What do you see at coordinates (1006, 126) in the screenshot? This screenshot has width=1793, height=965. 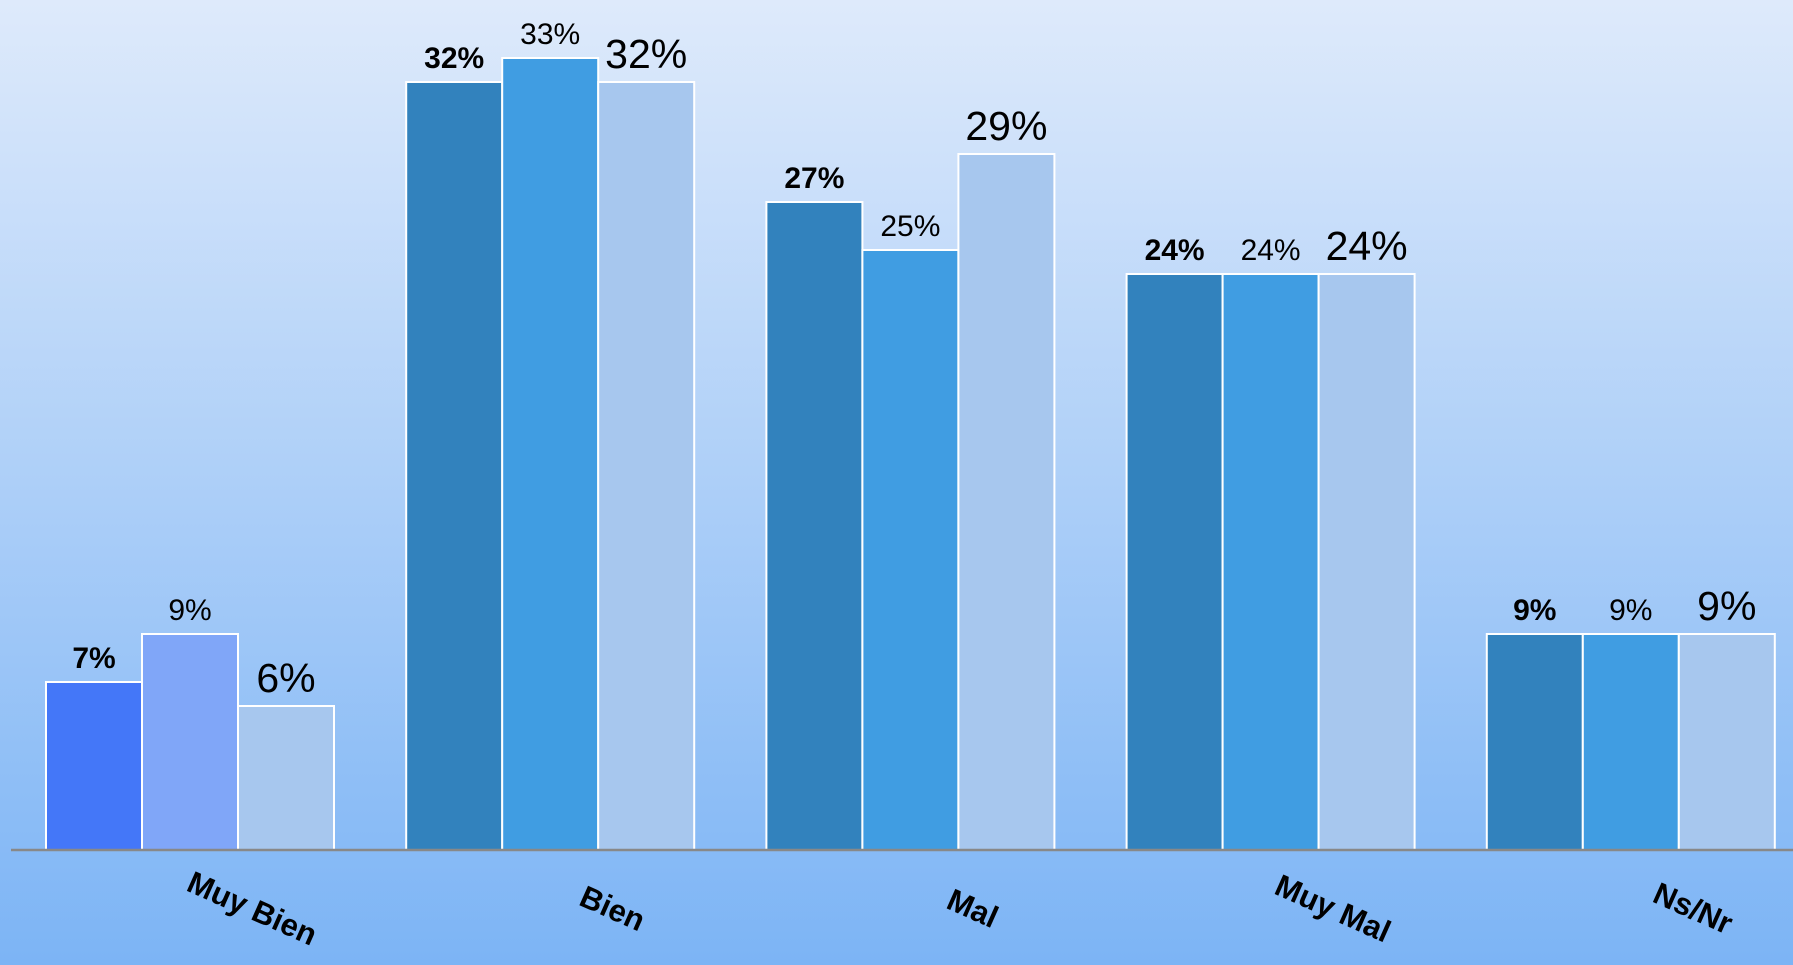 I see `value-label: 29%` at bounding box center [1006, 126].